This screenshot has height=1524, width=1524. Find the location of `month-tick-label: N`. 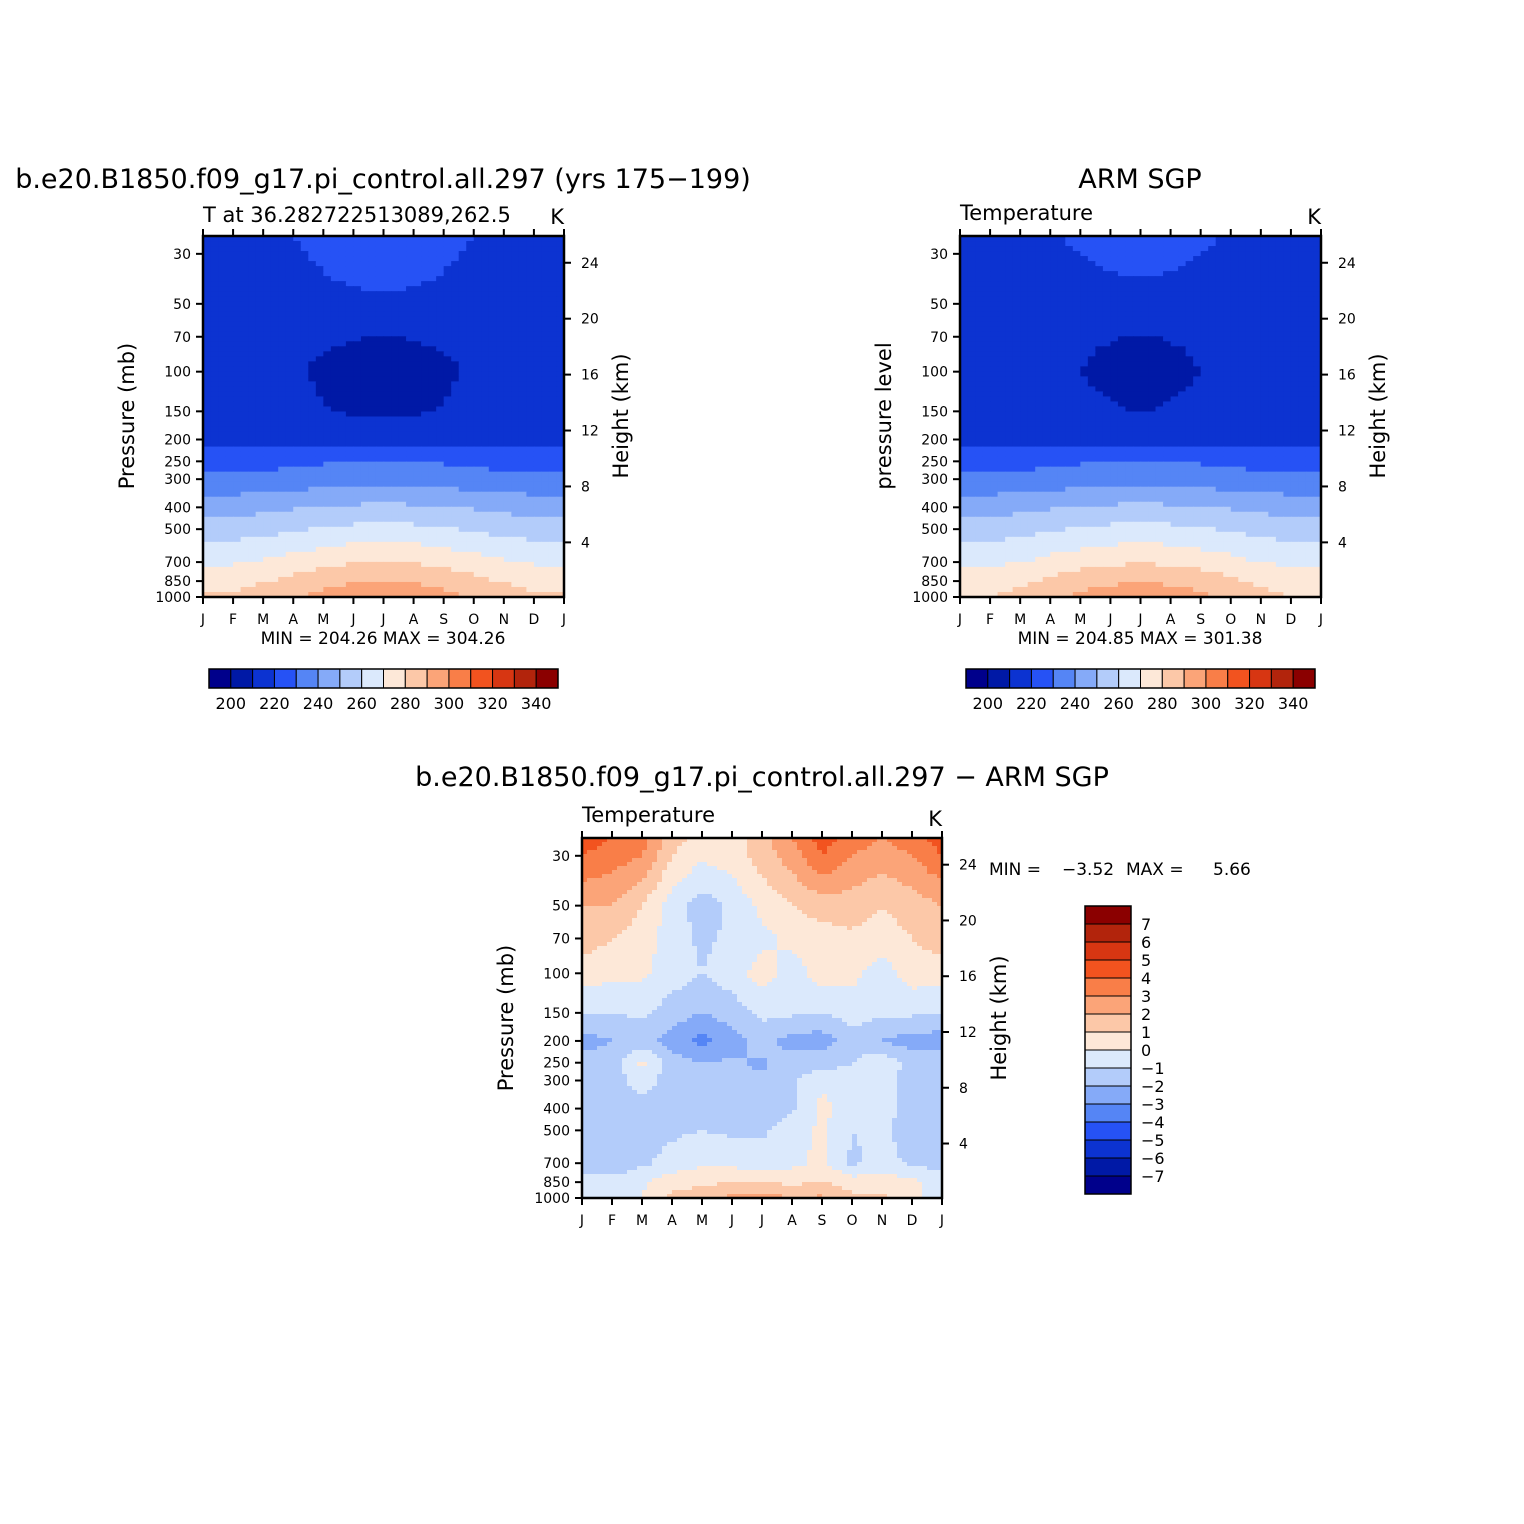

month-tick-label: N is located at coordinates (504, 620).